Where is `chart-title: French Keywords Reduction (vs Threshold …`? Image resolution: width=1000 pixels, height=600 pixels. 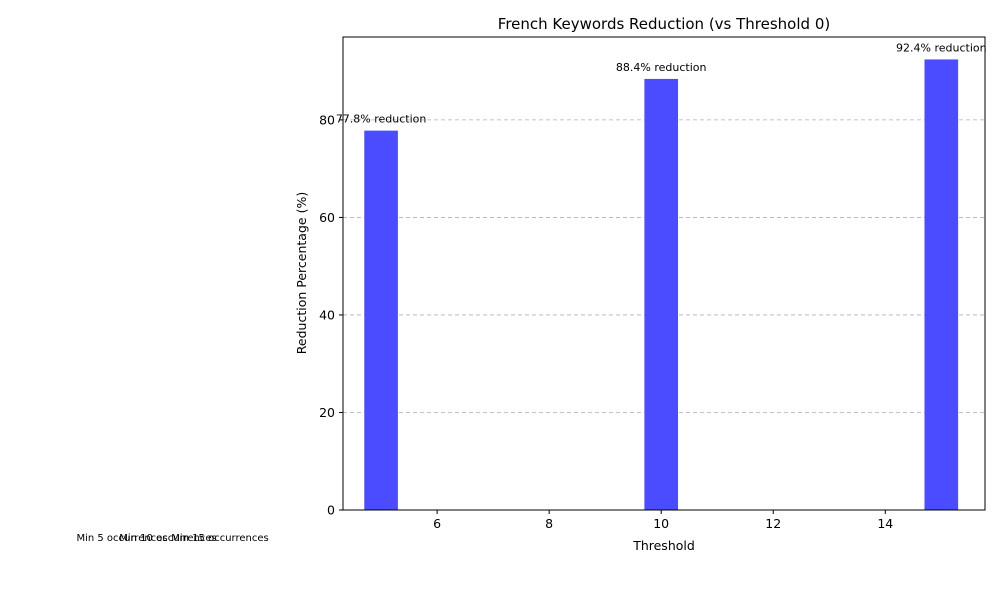 chart-title: French Keywords Reduction (vs Threshold … is located at coordinates (664, 24).